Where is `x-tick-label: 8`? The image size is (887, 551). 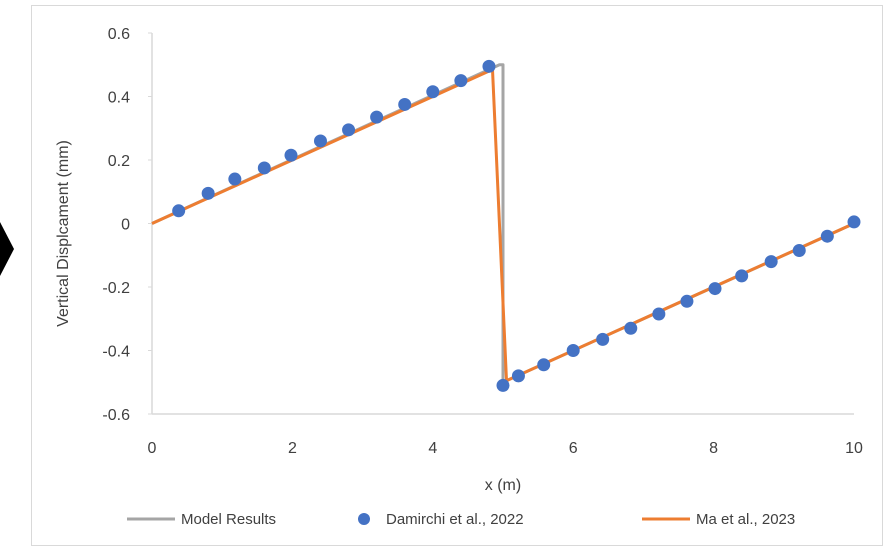
x-tick-label: 8 is located at coordinates (713, 448).